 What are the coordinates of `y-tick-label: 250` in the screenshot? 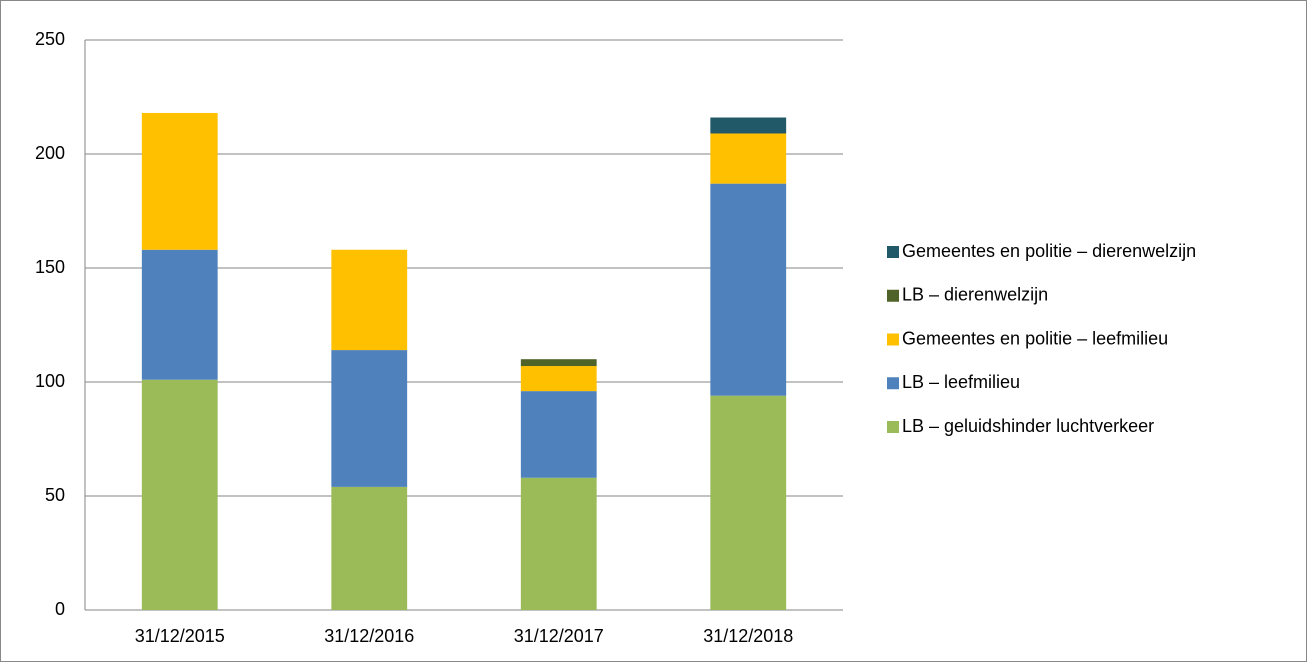 It's located at (50, 39).